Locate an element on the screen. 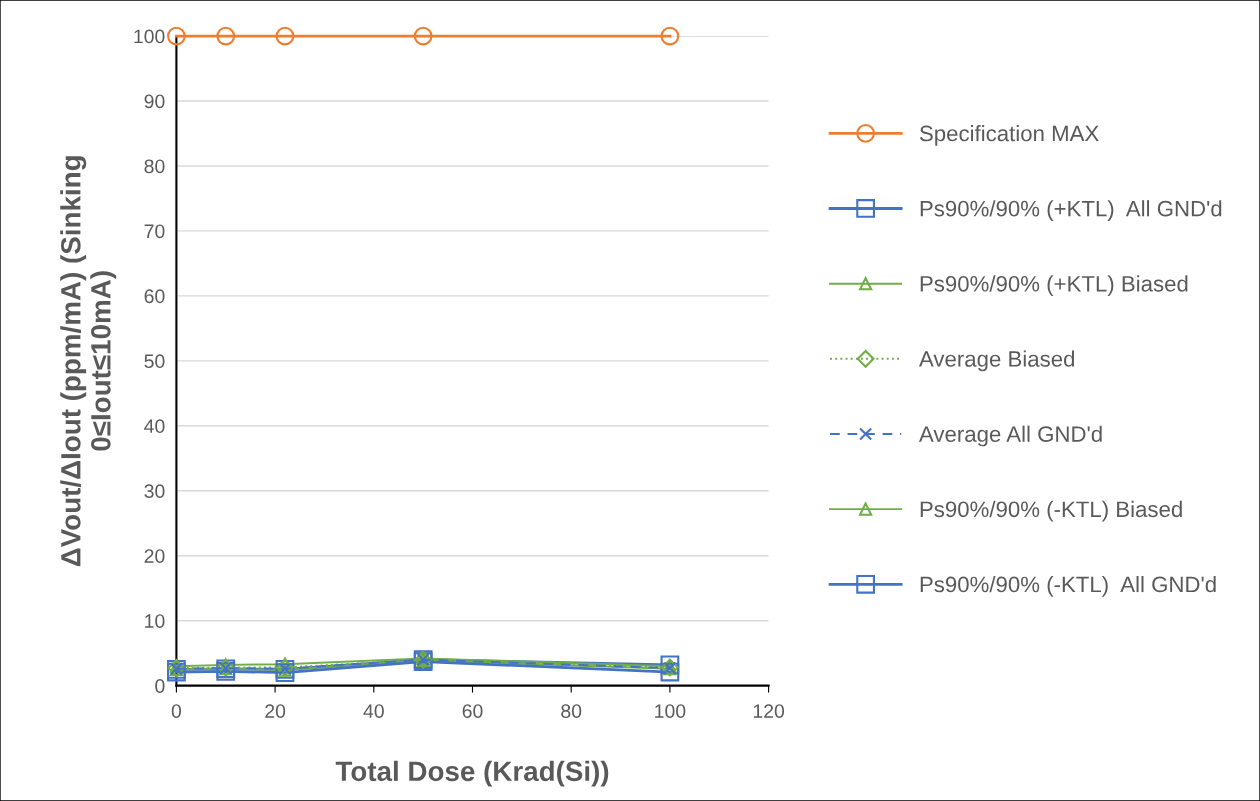 The image size is (1260, 801). legend-label: Average All GND'd is located at coordinates (1010, 436).